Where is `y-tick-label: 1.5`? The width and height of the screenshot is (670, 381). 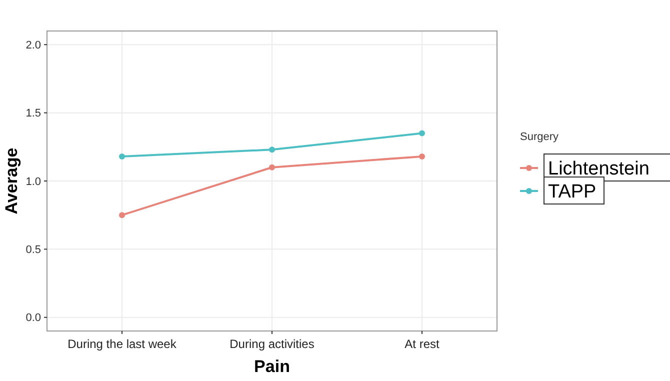
y-tick-label: 1.5 is located at coordinates (33, 114).